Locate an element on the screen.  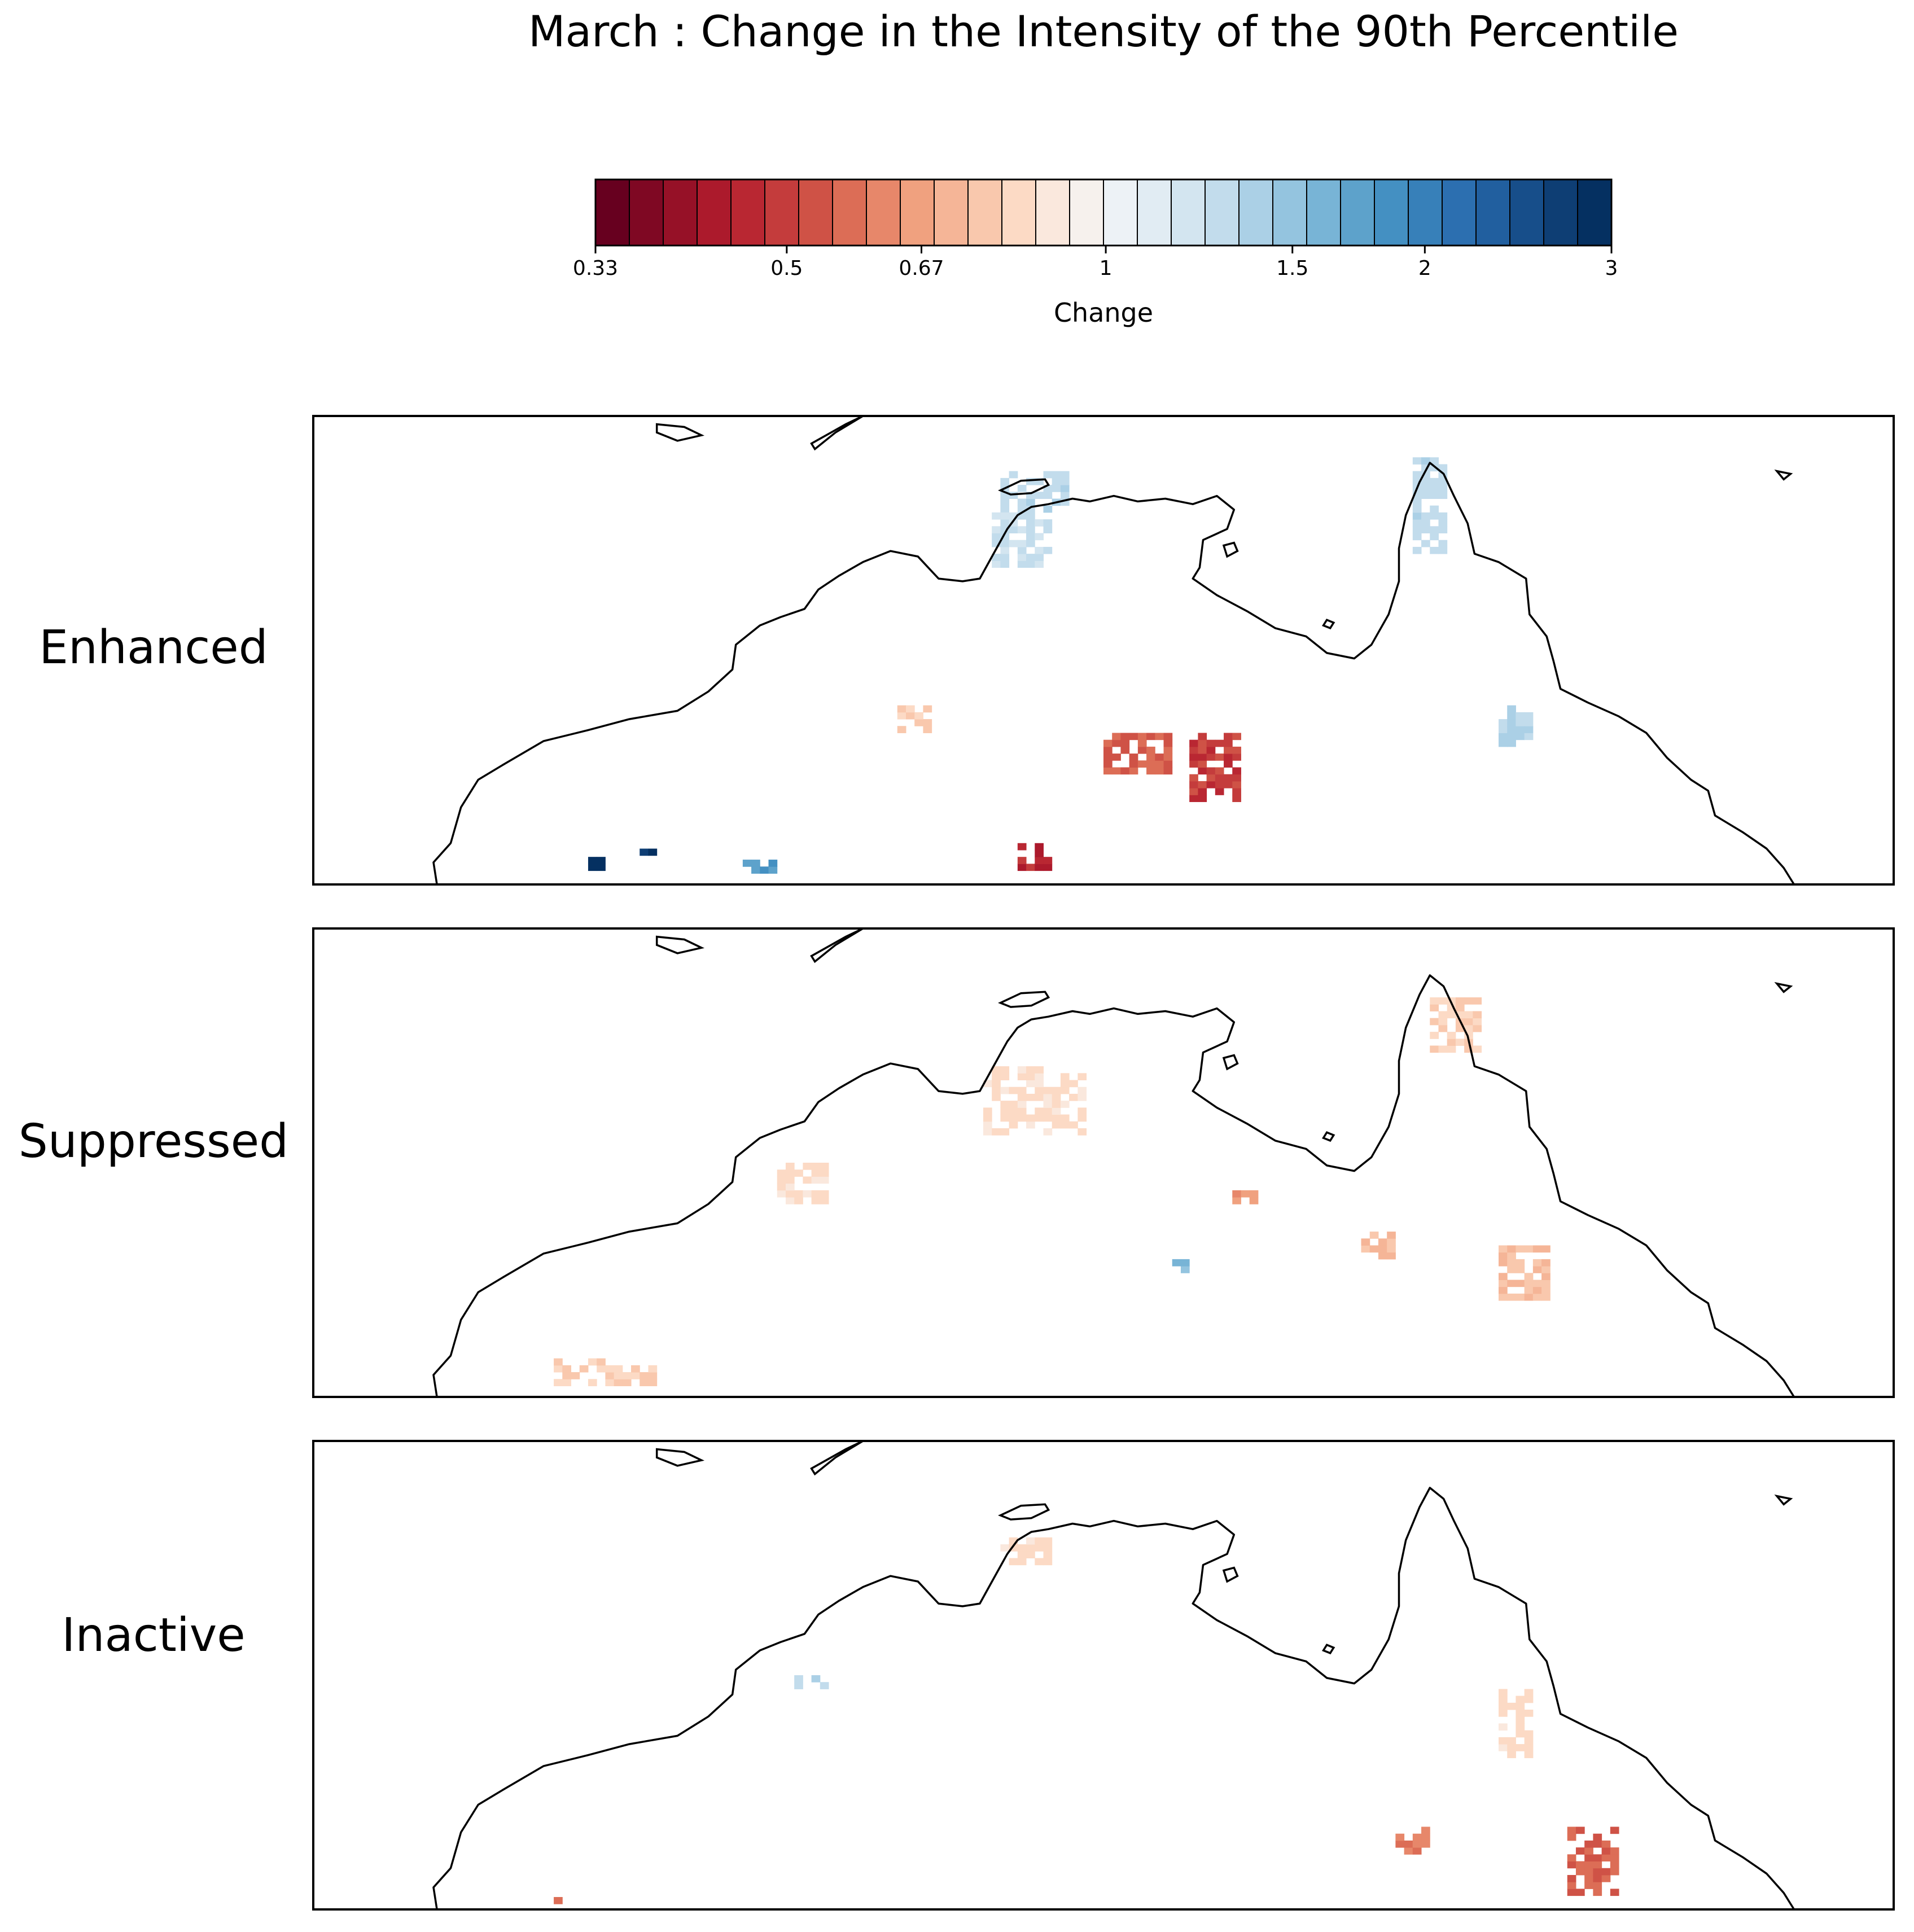
colorbar-tick-label: 0.33 is located at coordinates (595, 268).